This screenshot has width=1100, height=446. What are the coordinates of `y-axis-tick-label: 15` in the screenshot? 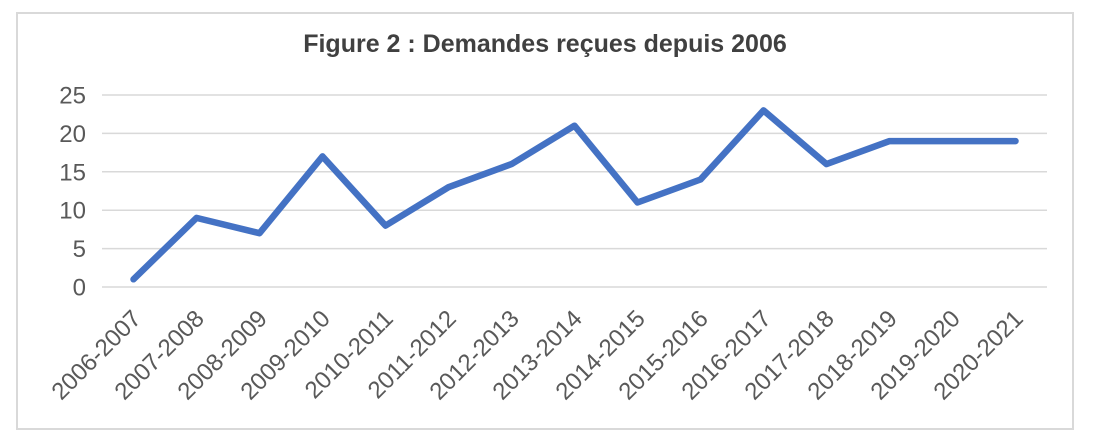 It's located at (72, 172).